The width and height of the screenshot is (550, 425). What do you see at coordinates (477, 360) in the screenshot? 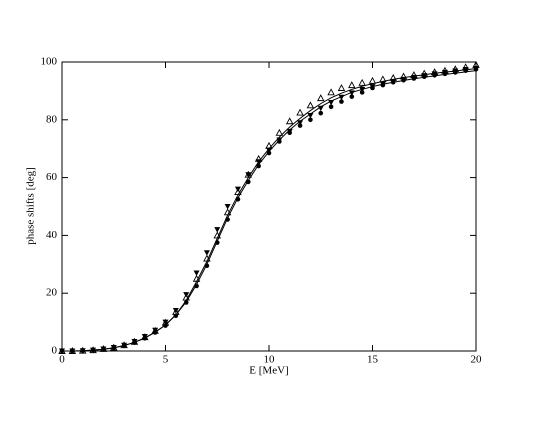
I see `x-tick-label: 20` at bounding box center [477, 360].